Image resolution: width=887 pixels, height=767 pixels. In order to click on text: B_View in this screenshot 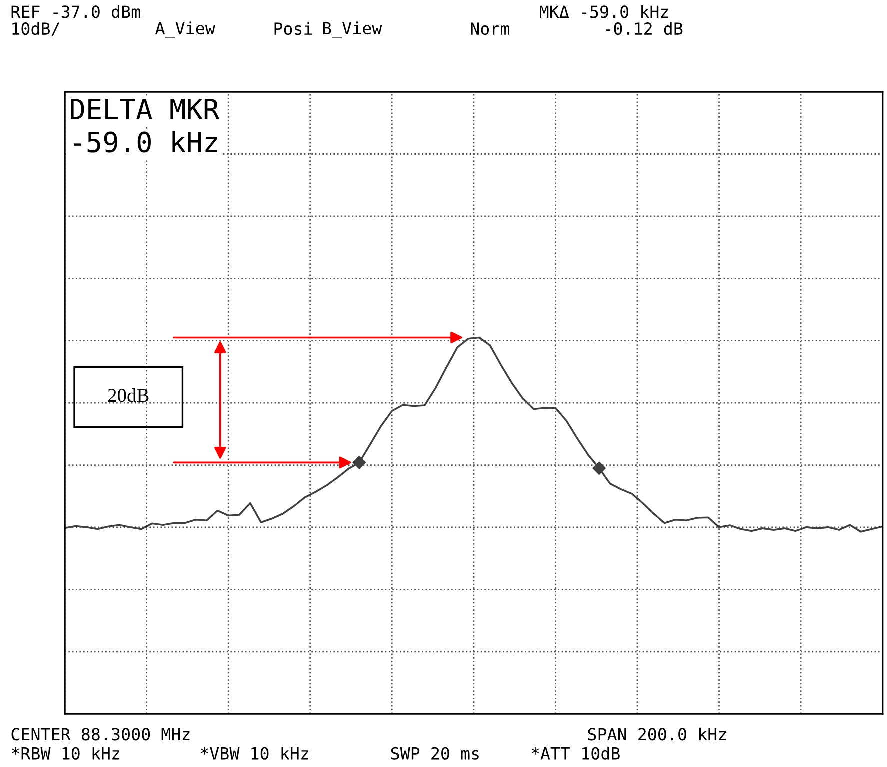, I will do `click(352, 30)`.